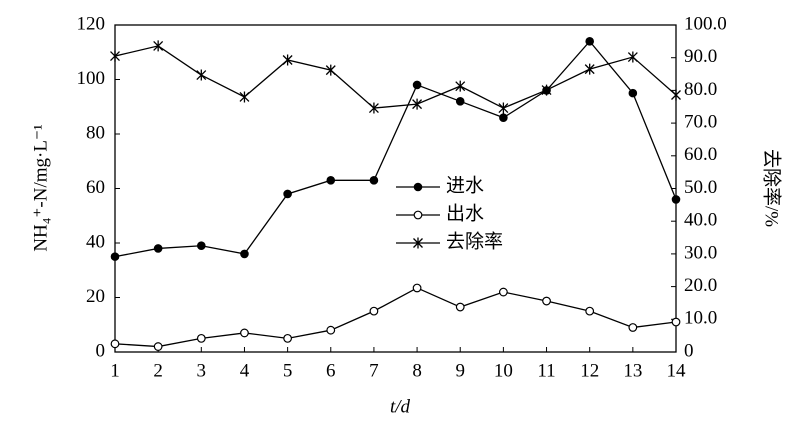  Describe the element at coordinates (95, 296) in the screenshot. I see `y-tick-label: 20` at that location.